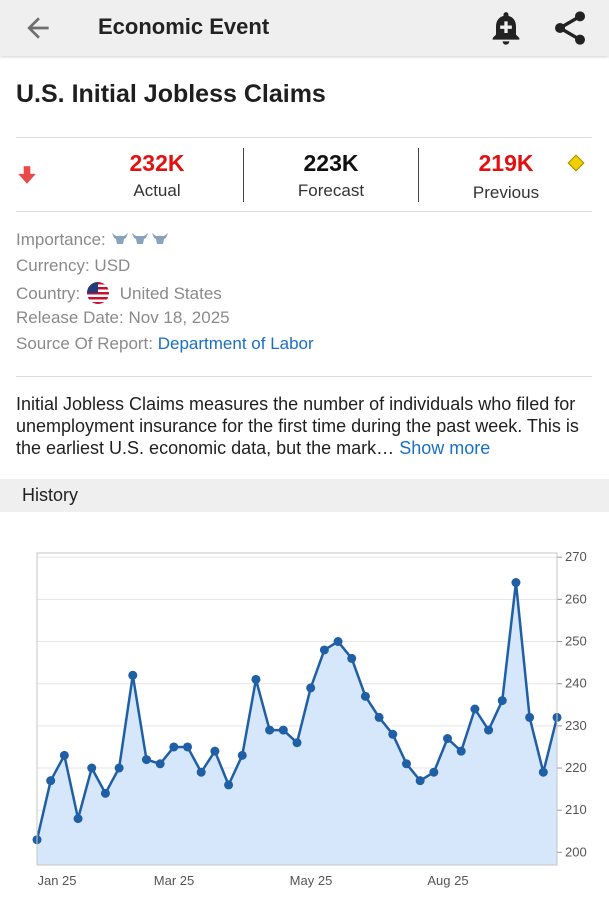  I want to click on x-tick-label: May 25, so click(311, 880).